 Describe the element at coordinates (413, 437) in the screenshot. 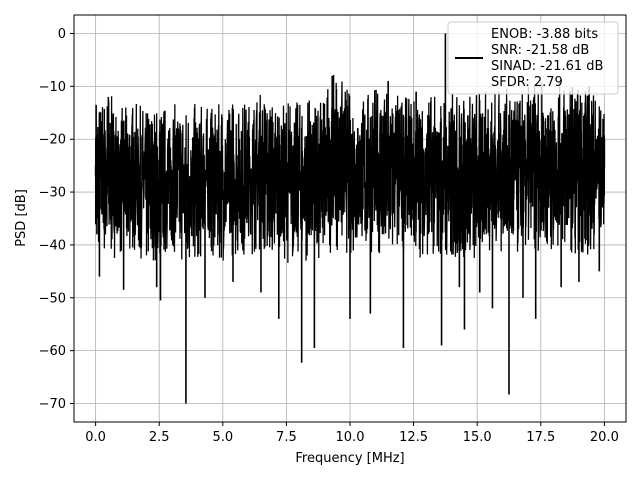

I see `x-tick-label: 12.5` at that location.